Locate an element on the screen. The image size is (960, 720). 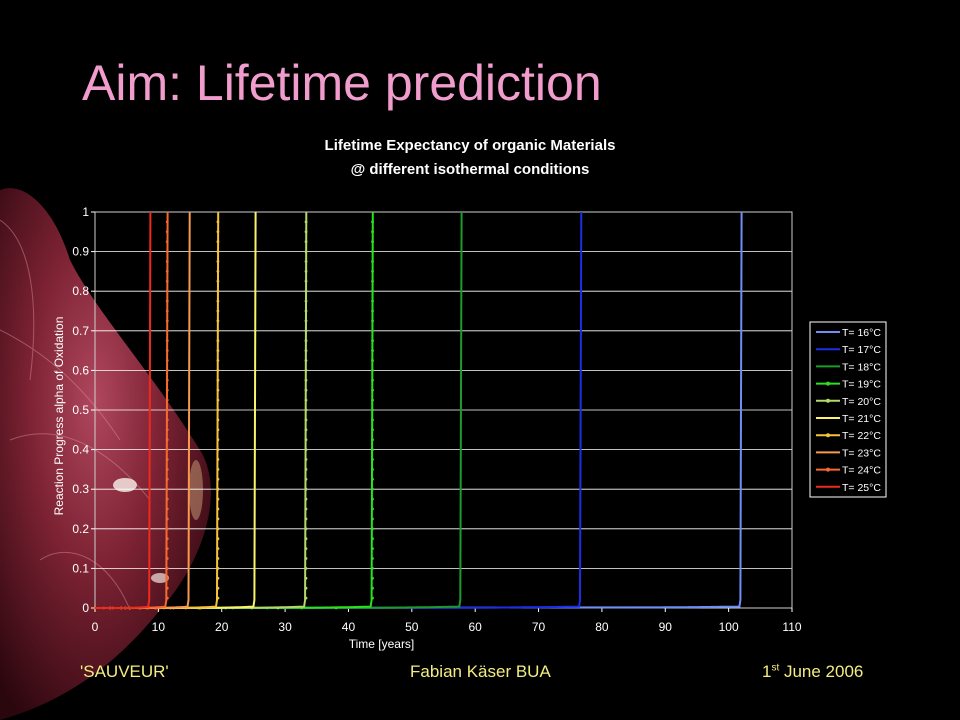
footer-date-rest: June 2006 is located at coordinates (821, 671).